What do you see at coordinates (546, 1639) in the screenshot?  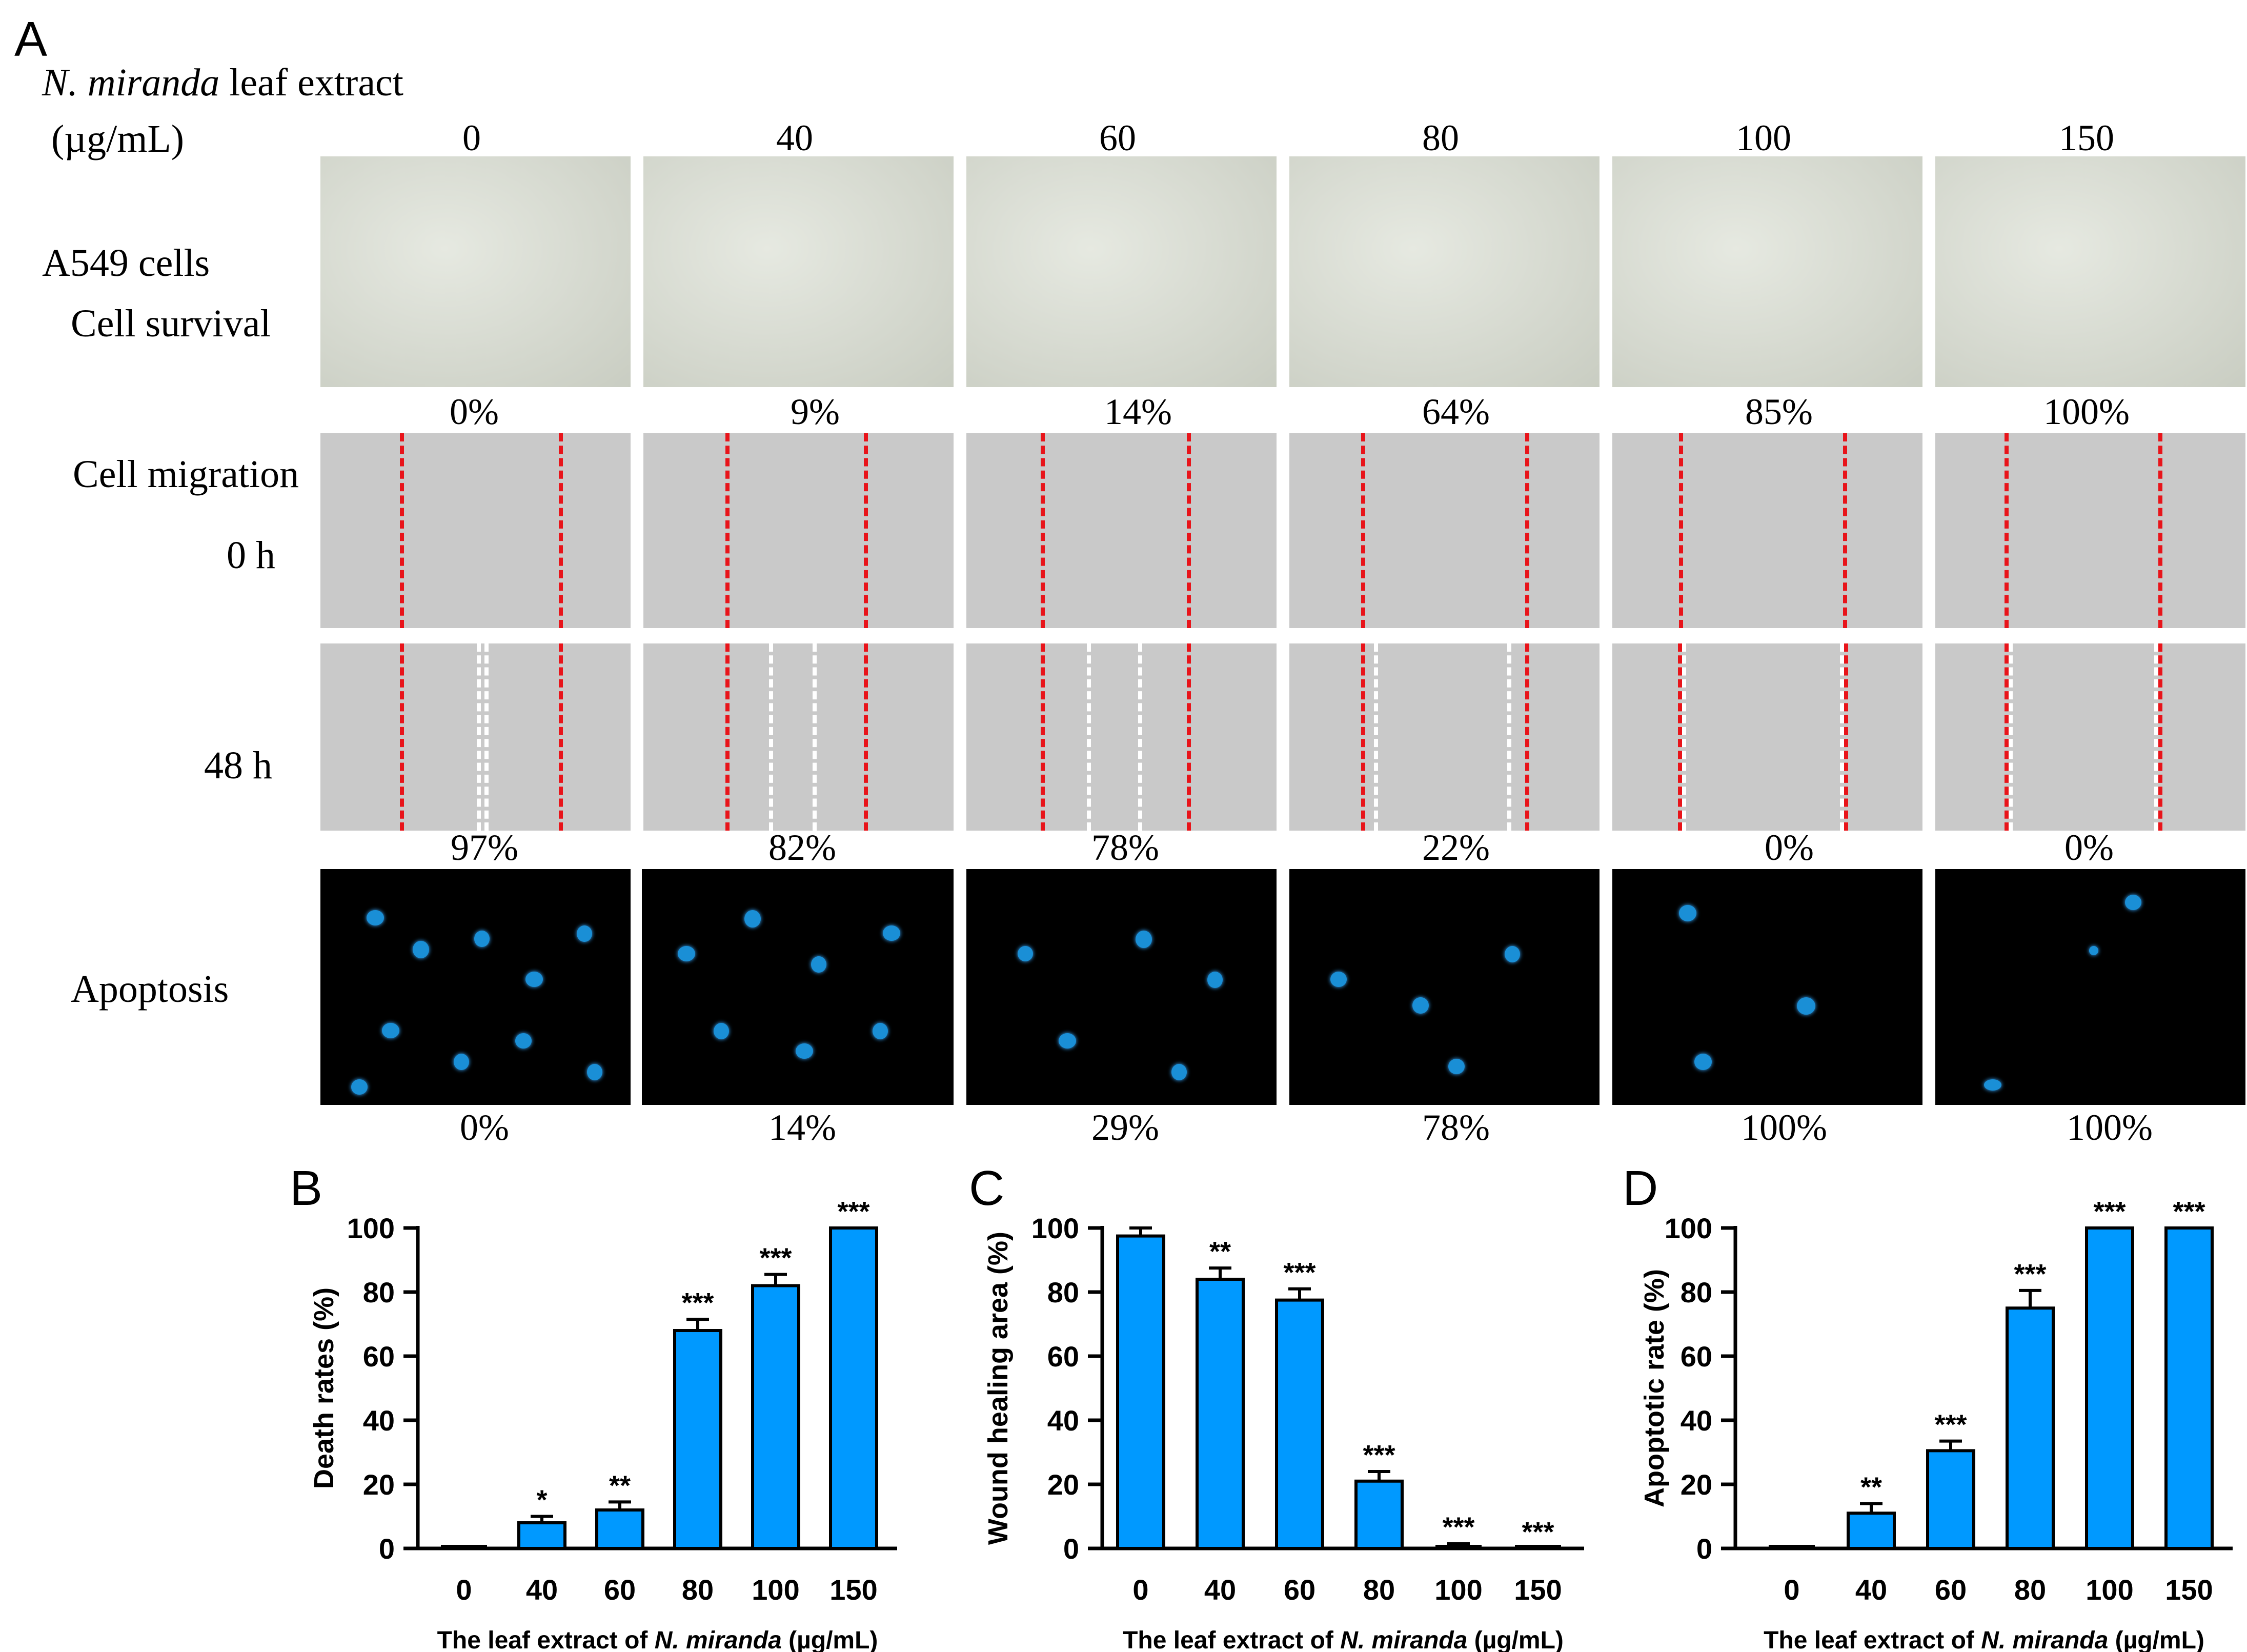 I see `chart-b-x-axis-label-text: The leaf extract of` at bounding box center [546, 1639].